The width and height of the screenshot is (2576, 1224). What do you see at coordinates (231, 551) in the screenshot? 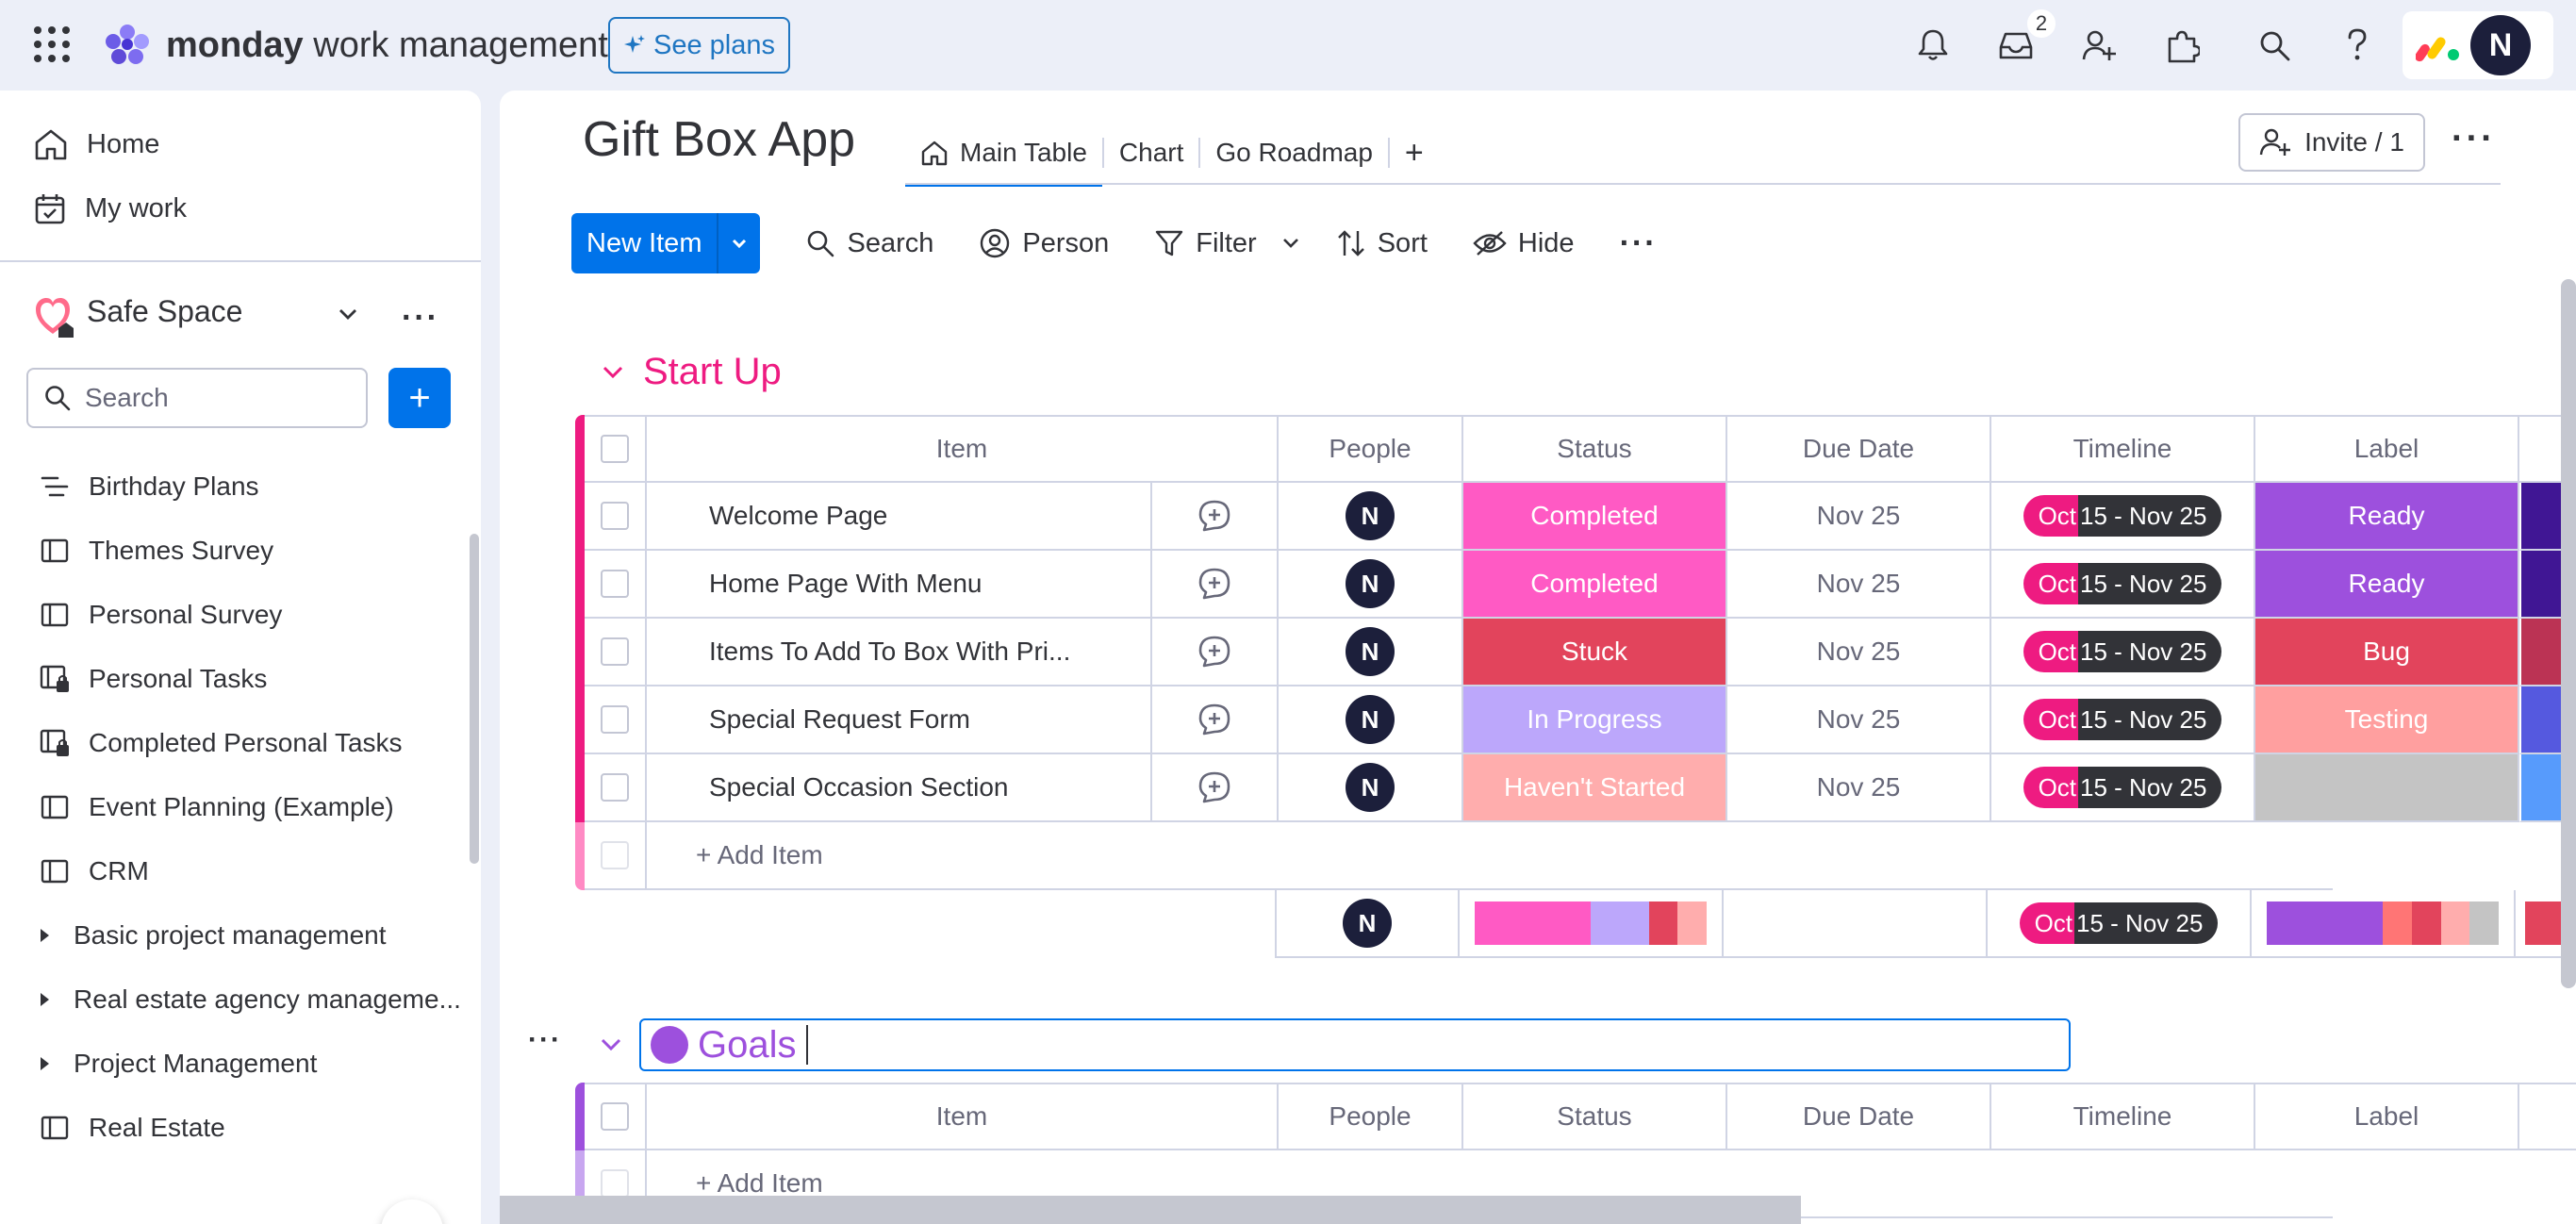
I see `sidebar-item: Themes Survey` at bounding box center [231, 551].